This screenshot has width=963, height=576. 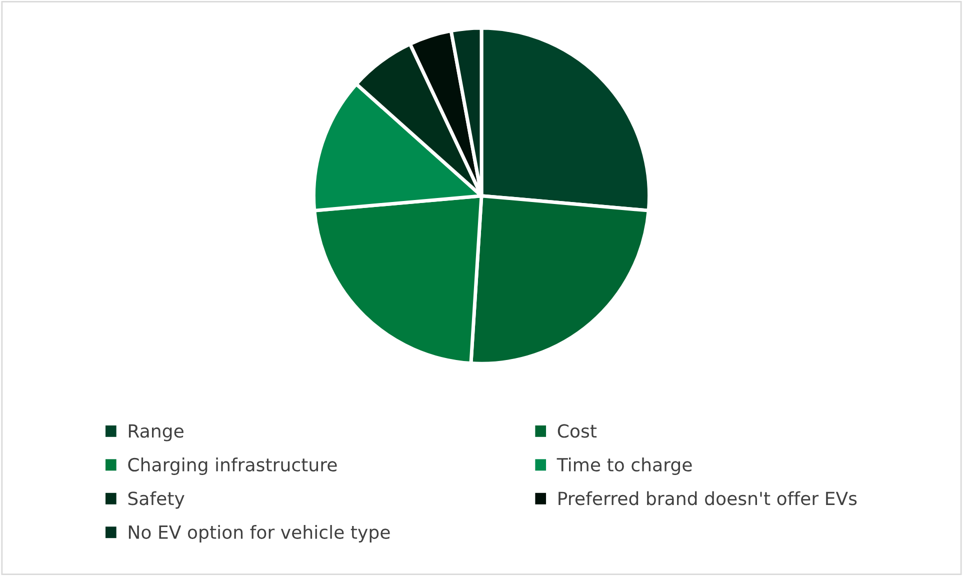 I want to click on legend-label: No EV option for vehicle type, so click(x=259, y=533).